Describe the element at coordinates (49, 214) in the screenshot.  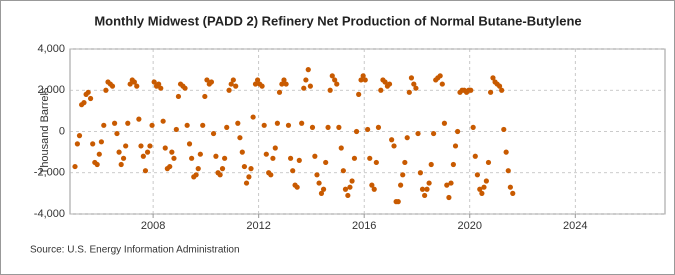
I see `y-tick-label: -4,000` at that location.